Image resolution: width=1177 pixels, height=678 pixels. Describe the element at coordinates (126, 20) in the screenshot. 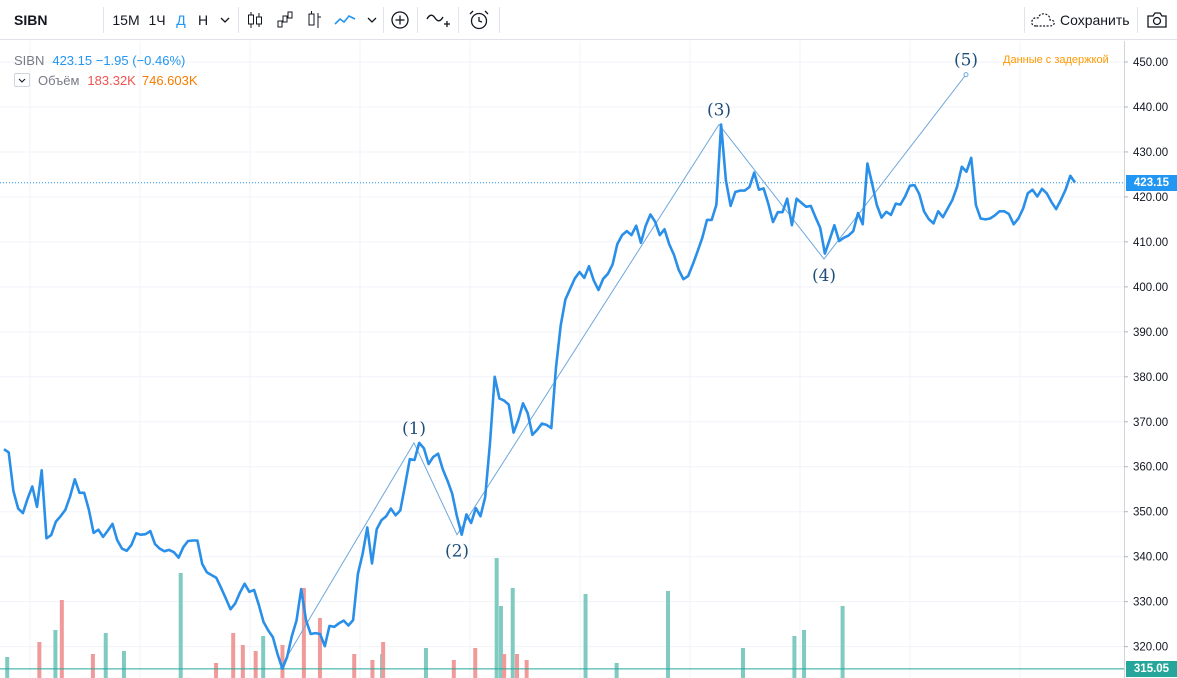

I see `interval-15m: 15M` at that location.